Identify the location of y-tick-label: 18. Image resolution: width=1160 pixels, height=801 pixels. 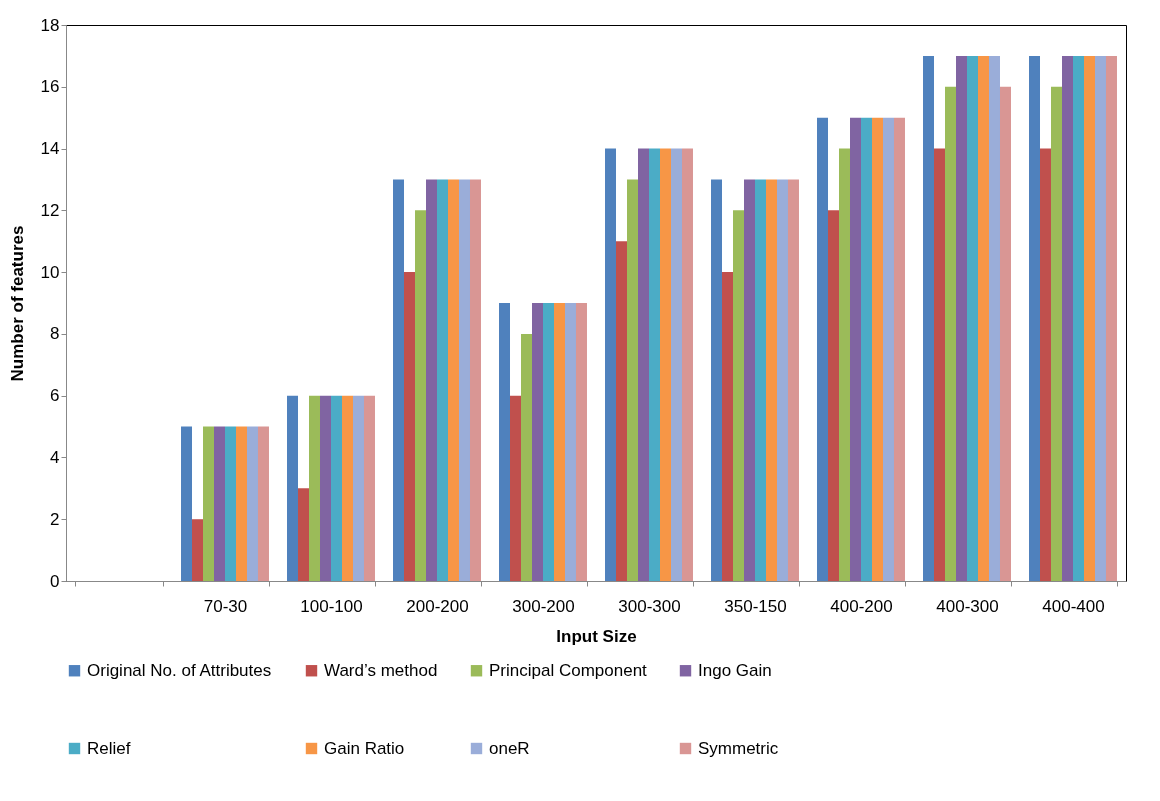
(50, 25).